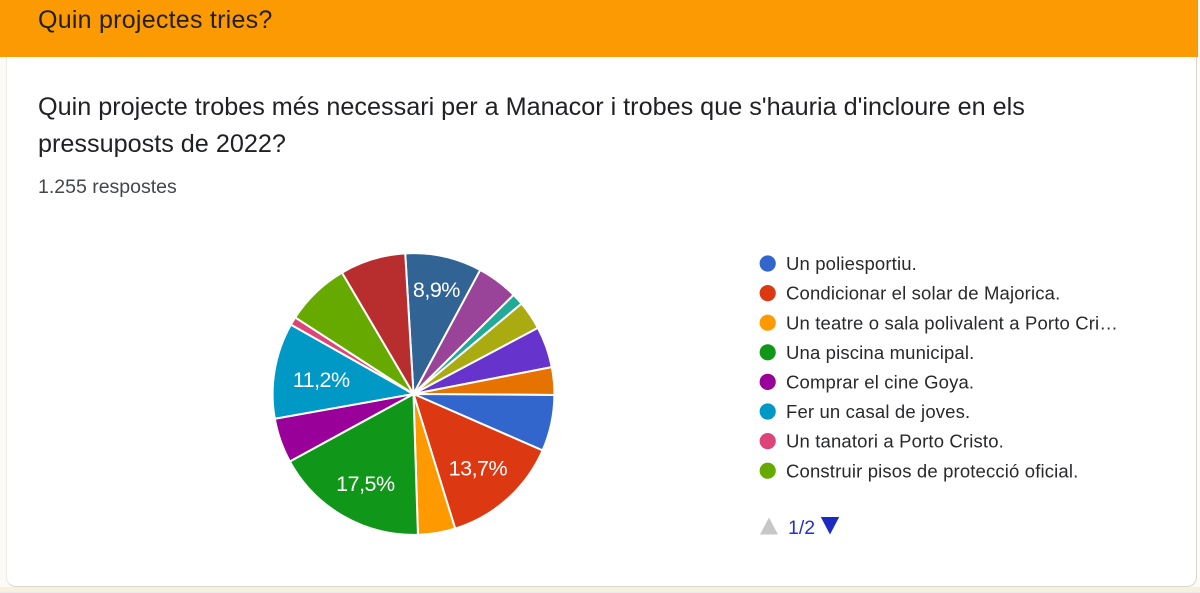  What do you see at coordinates (365, 484) in the screenshot?
I see `svg-text: 17,5%` at bounding box center [365, 484].